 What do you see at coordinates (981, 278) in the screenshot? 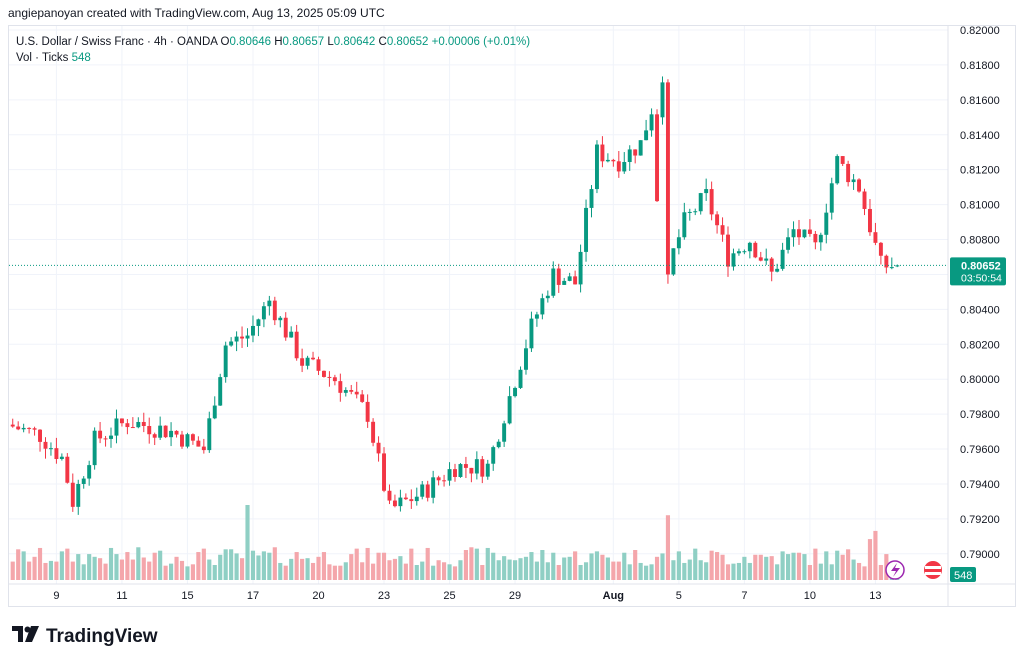
I see `bar-countdown: 03:50:54` at bounding box center [981, 278].